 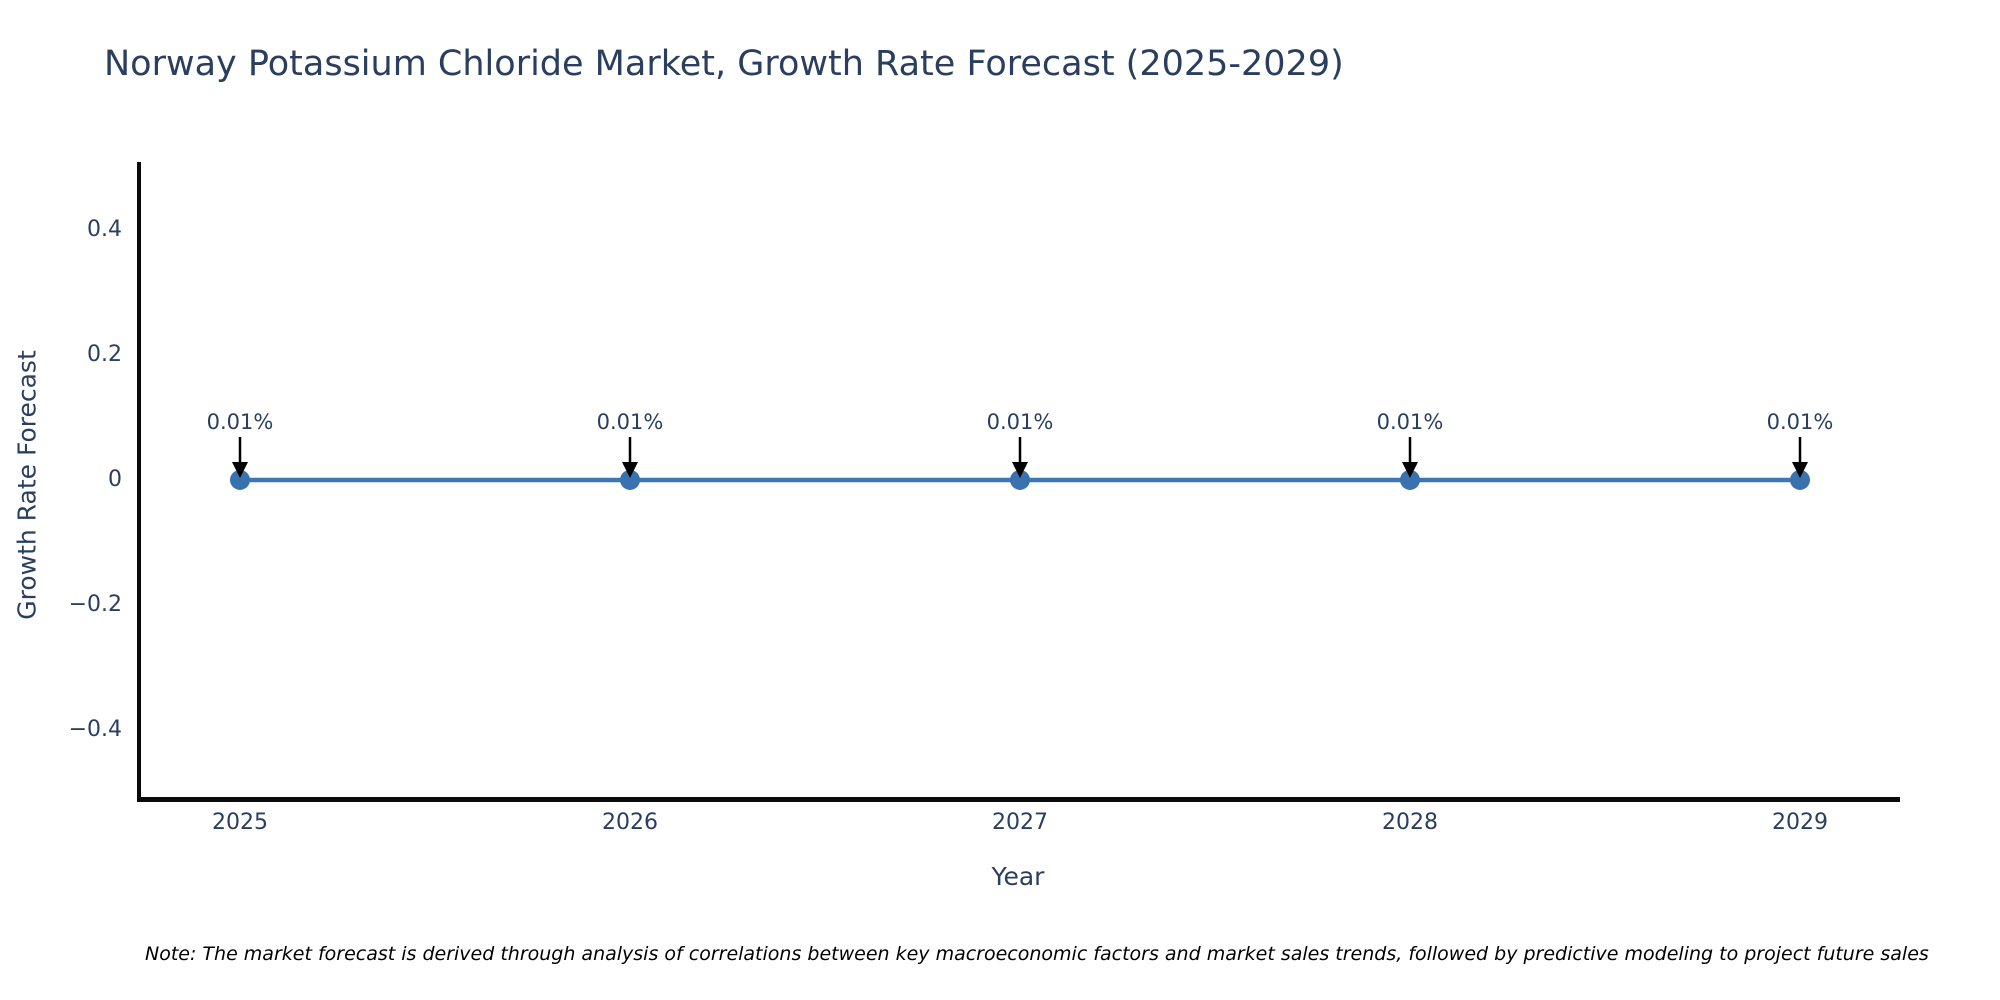 I want to click on y-tick-label: −0.2, so click(x=95, y=604).